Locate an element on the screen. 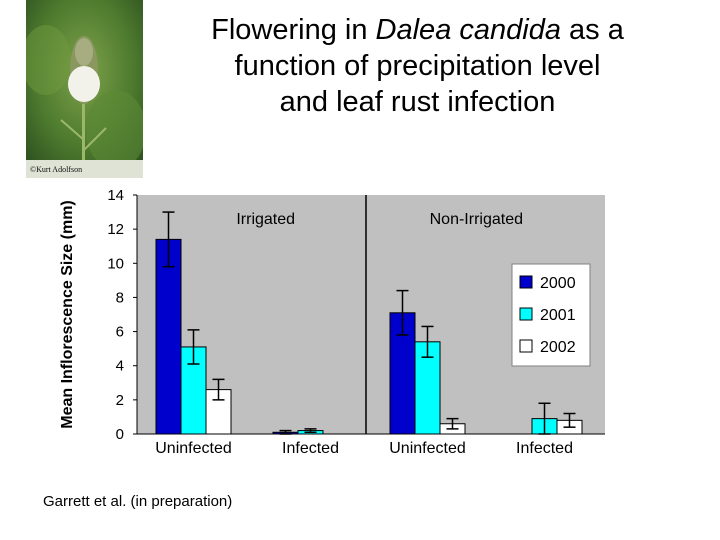 The height and width of the screenshot is (540, 720). y-tick-label: 8 is located at coordinates (120, 297).